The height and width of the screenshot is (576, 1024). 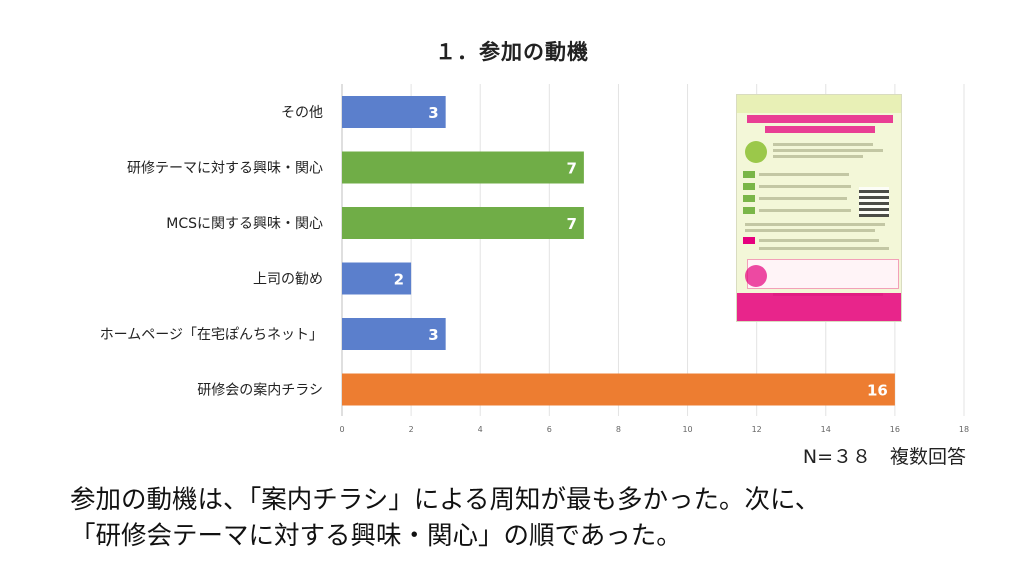 What do you see at coordinates (341, 429) in the screenshot?
I see `x-tick-label: 0` at bounding box center [341, 429].